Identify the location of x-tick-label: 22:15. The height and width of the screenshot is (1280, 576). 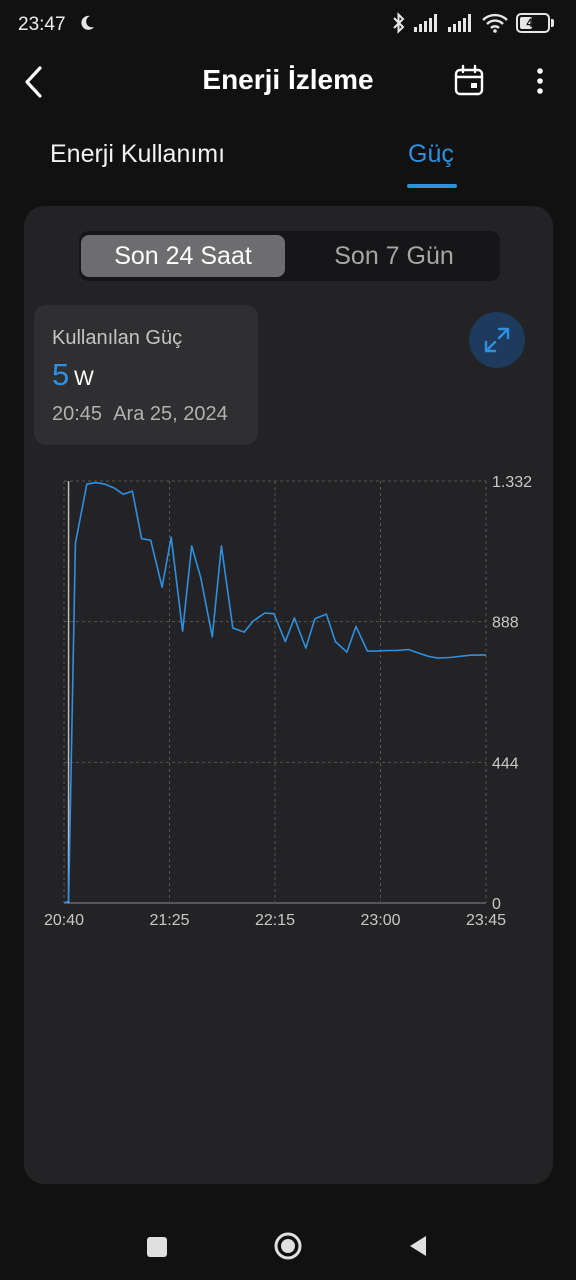
(275, 920).